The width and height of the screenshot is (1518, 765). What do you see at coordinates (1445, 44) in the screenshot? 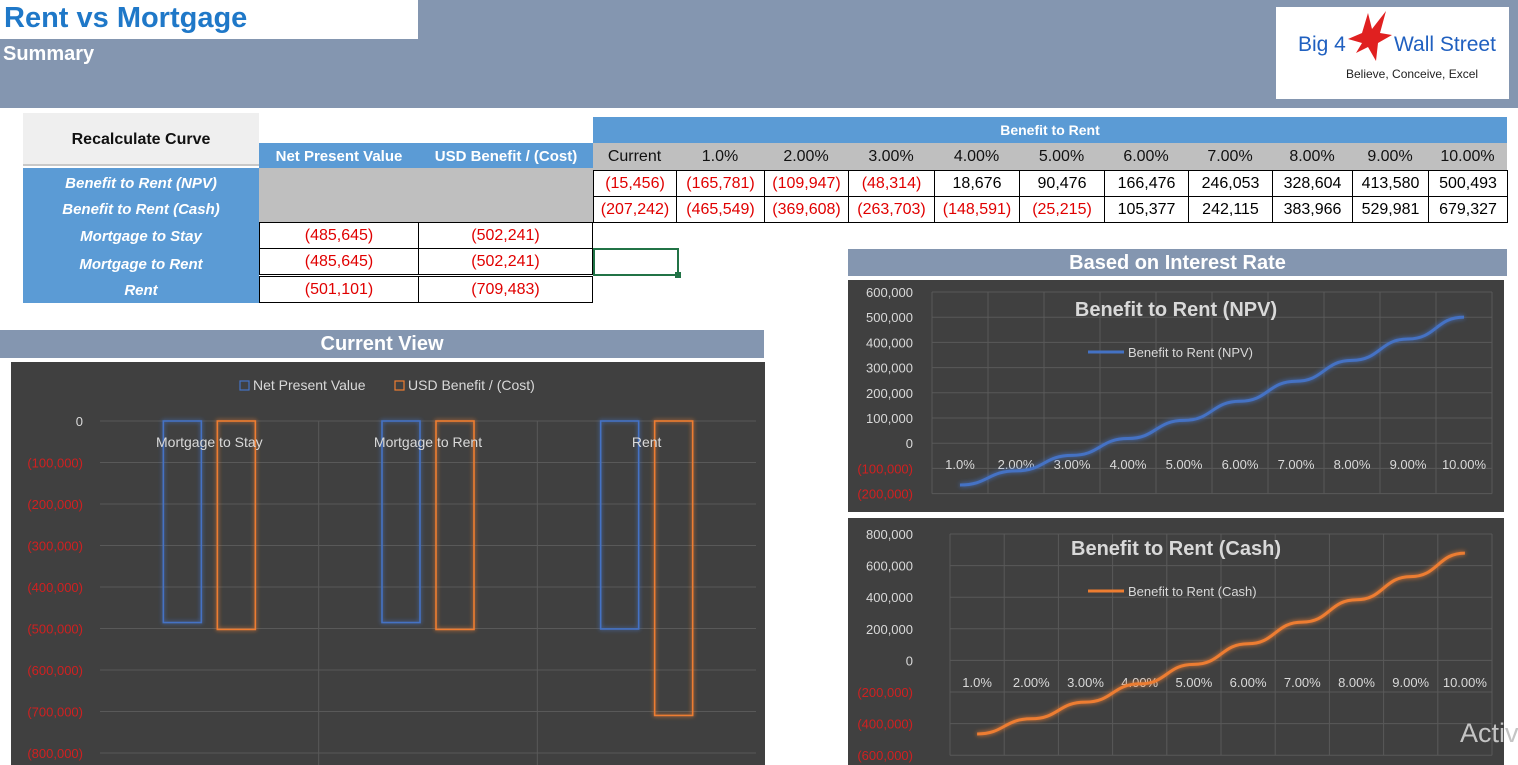
I see `logo-brand-right: Wall Street` at bounding box center [1445, 44].